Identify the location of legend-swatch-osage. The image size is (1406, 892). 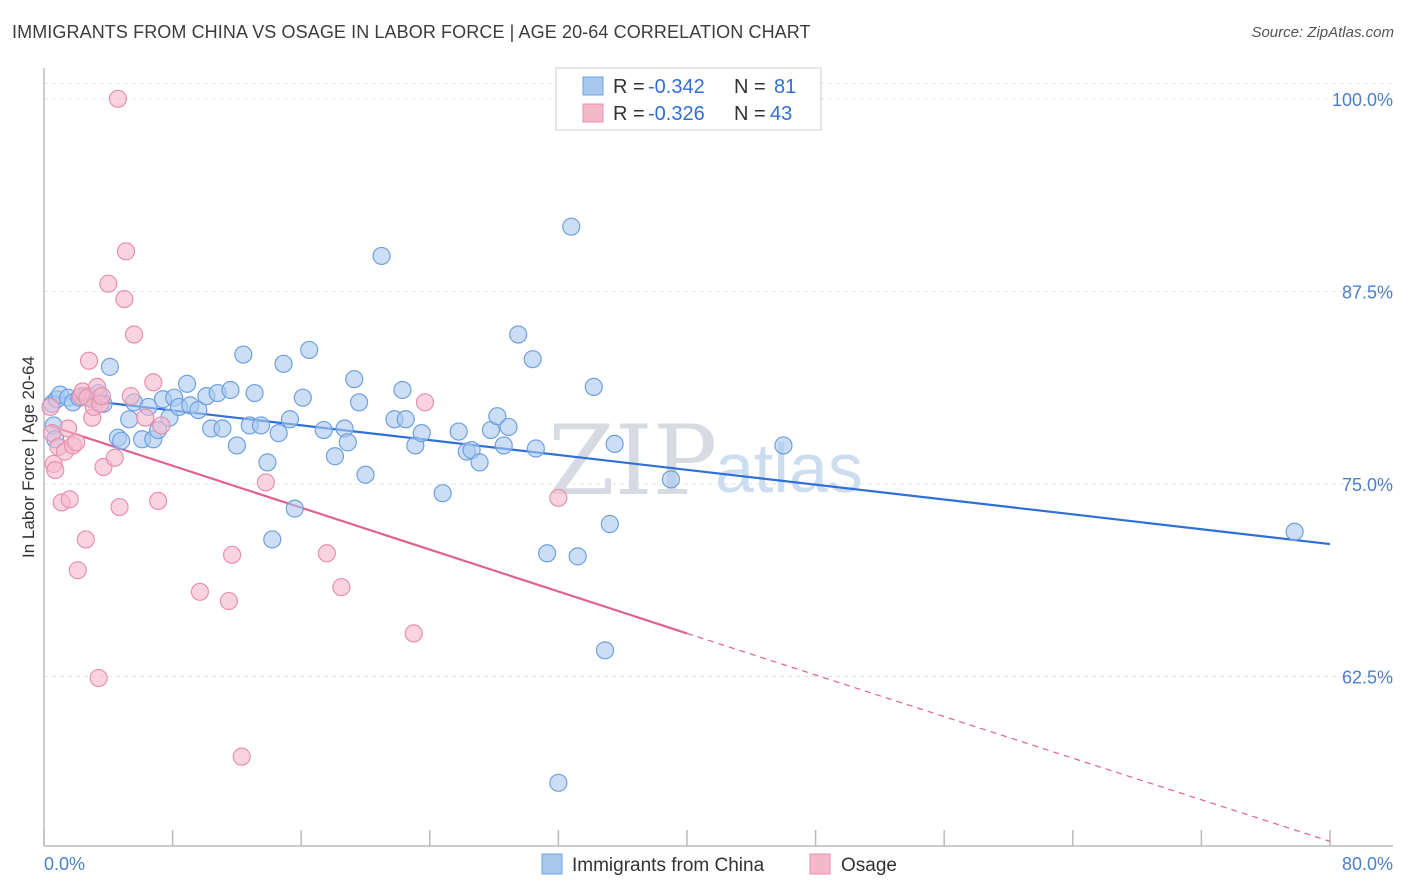
(593, 113).